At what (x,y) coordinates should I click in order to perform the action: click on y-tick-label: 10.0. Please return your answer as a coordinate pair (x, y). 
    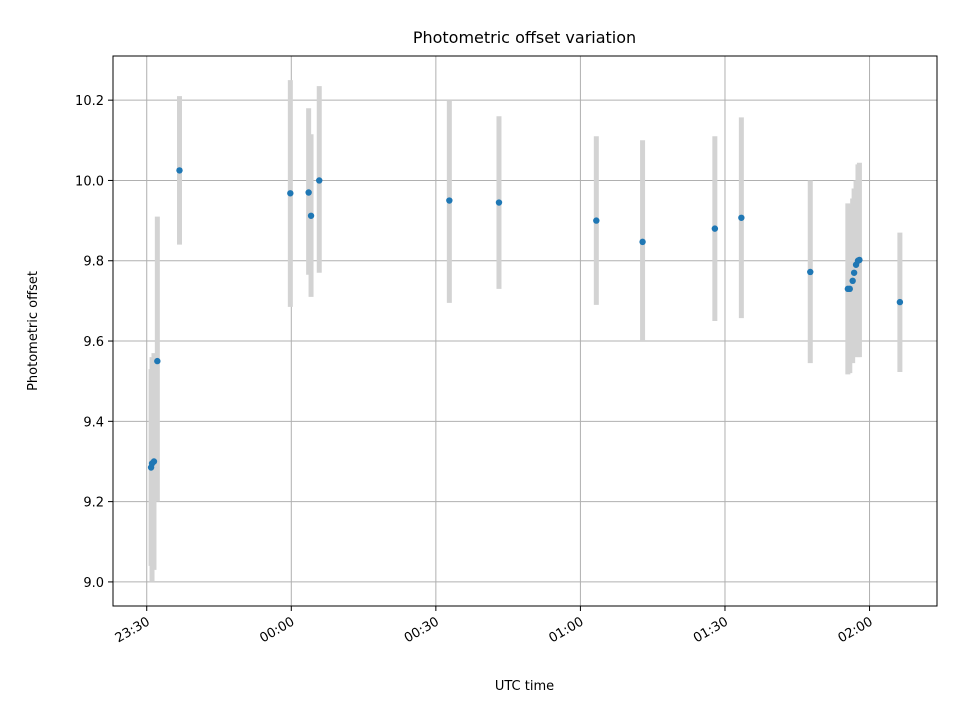
    Looking at the image, I should click on (89, 181).